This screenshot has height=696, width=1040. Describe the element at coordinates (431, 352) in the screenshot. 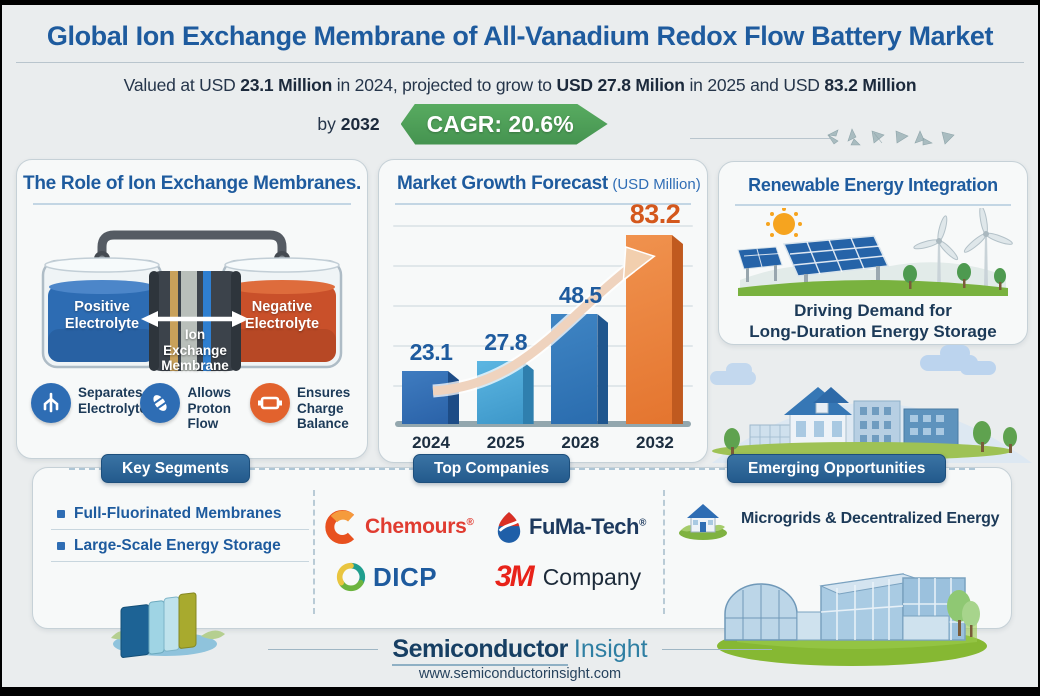

I see `bar-value-label: 23.1` at that location.